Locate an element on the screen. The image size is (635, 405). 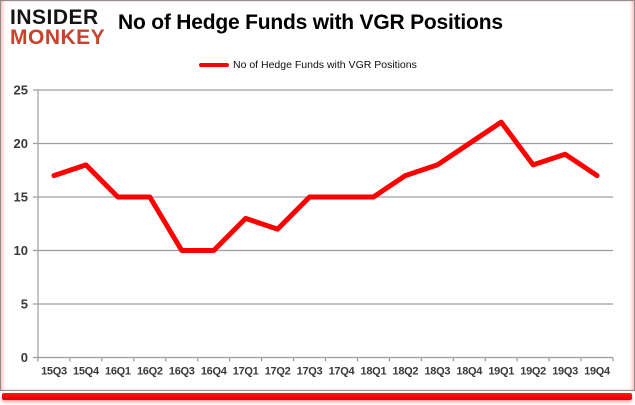
x-tick-label: 19Q1 is located at coordinates (501, 372).